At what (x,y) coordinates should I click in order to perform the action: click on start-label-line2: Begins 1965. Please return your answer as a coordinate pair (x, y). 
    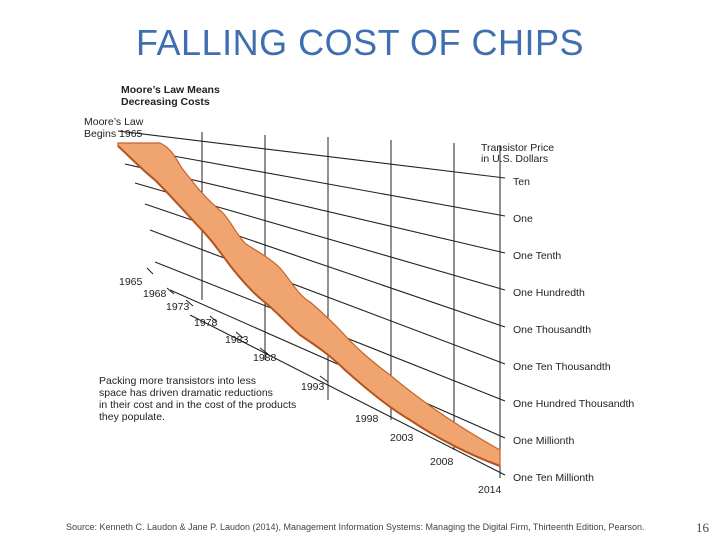
    Looking at the image, I should click on (113, 134).